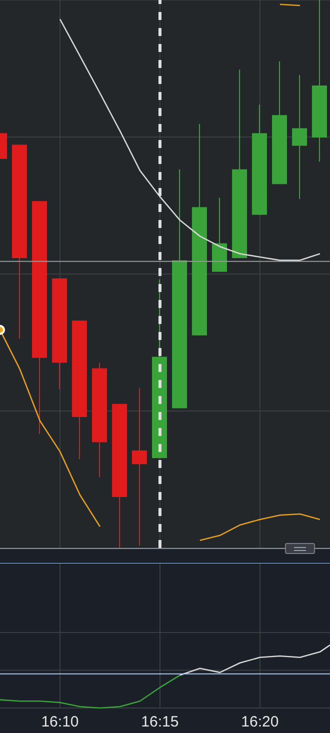 This screenshot has height=733, width=330. I want to click on x-tick-label: 16:20, so click(260, 722).